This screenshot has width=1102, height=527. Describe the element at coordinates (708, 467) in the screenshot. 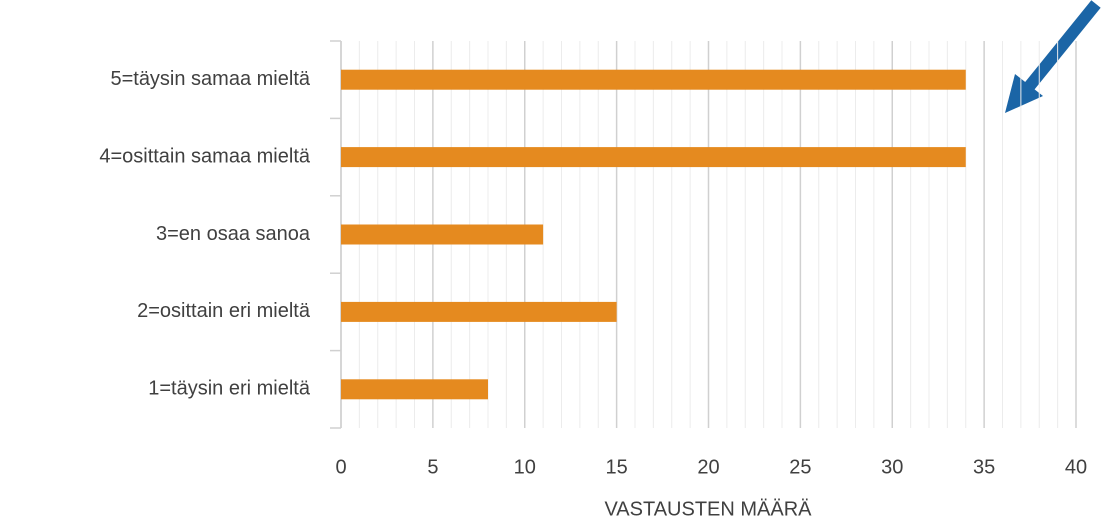

I see `x-tick-label: 20` at that location.